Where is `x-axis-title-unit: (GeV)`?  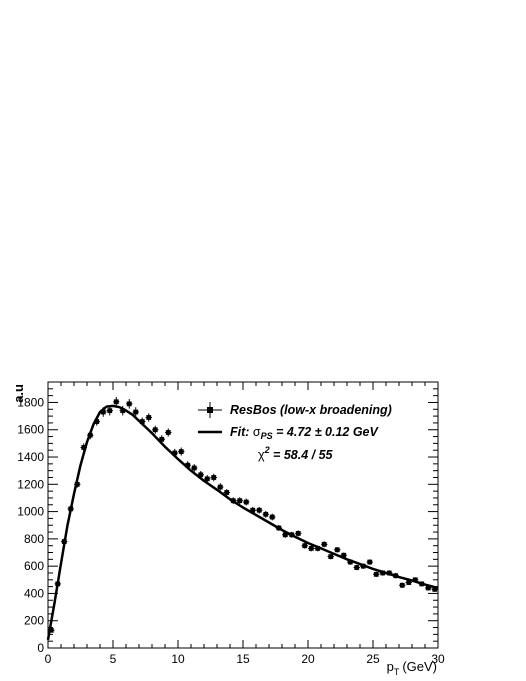
x-axis-title-unit: (GeV) is located at coordinates (419, 666).